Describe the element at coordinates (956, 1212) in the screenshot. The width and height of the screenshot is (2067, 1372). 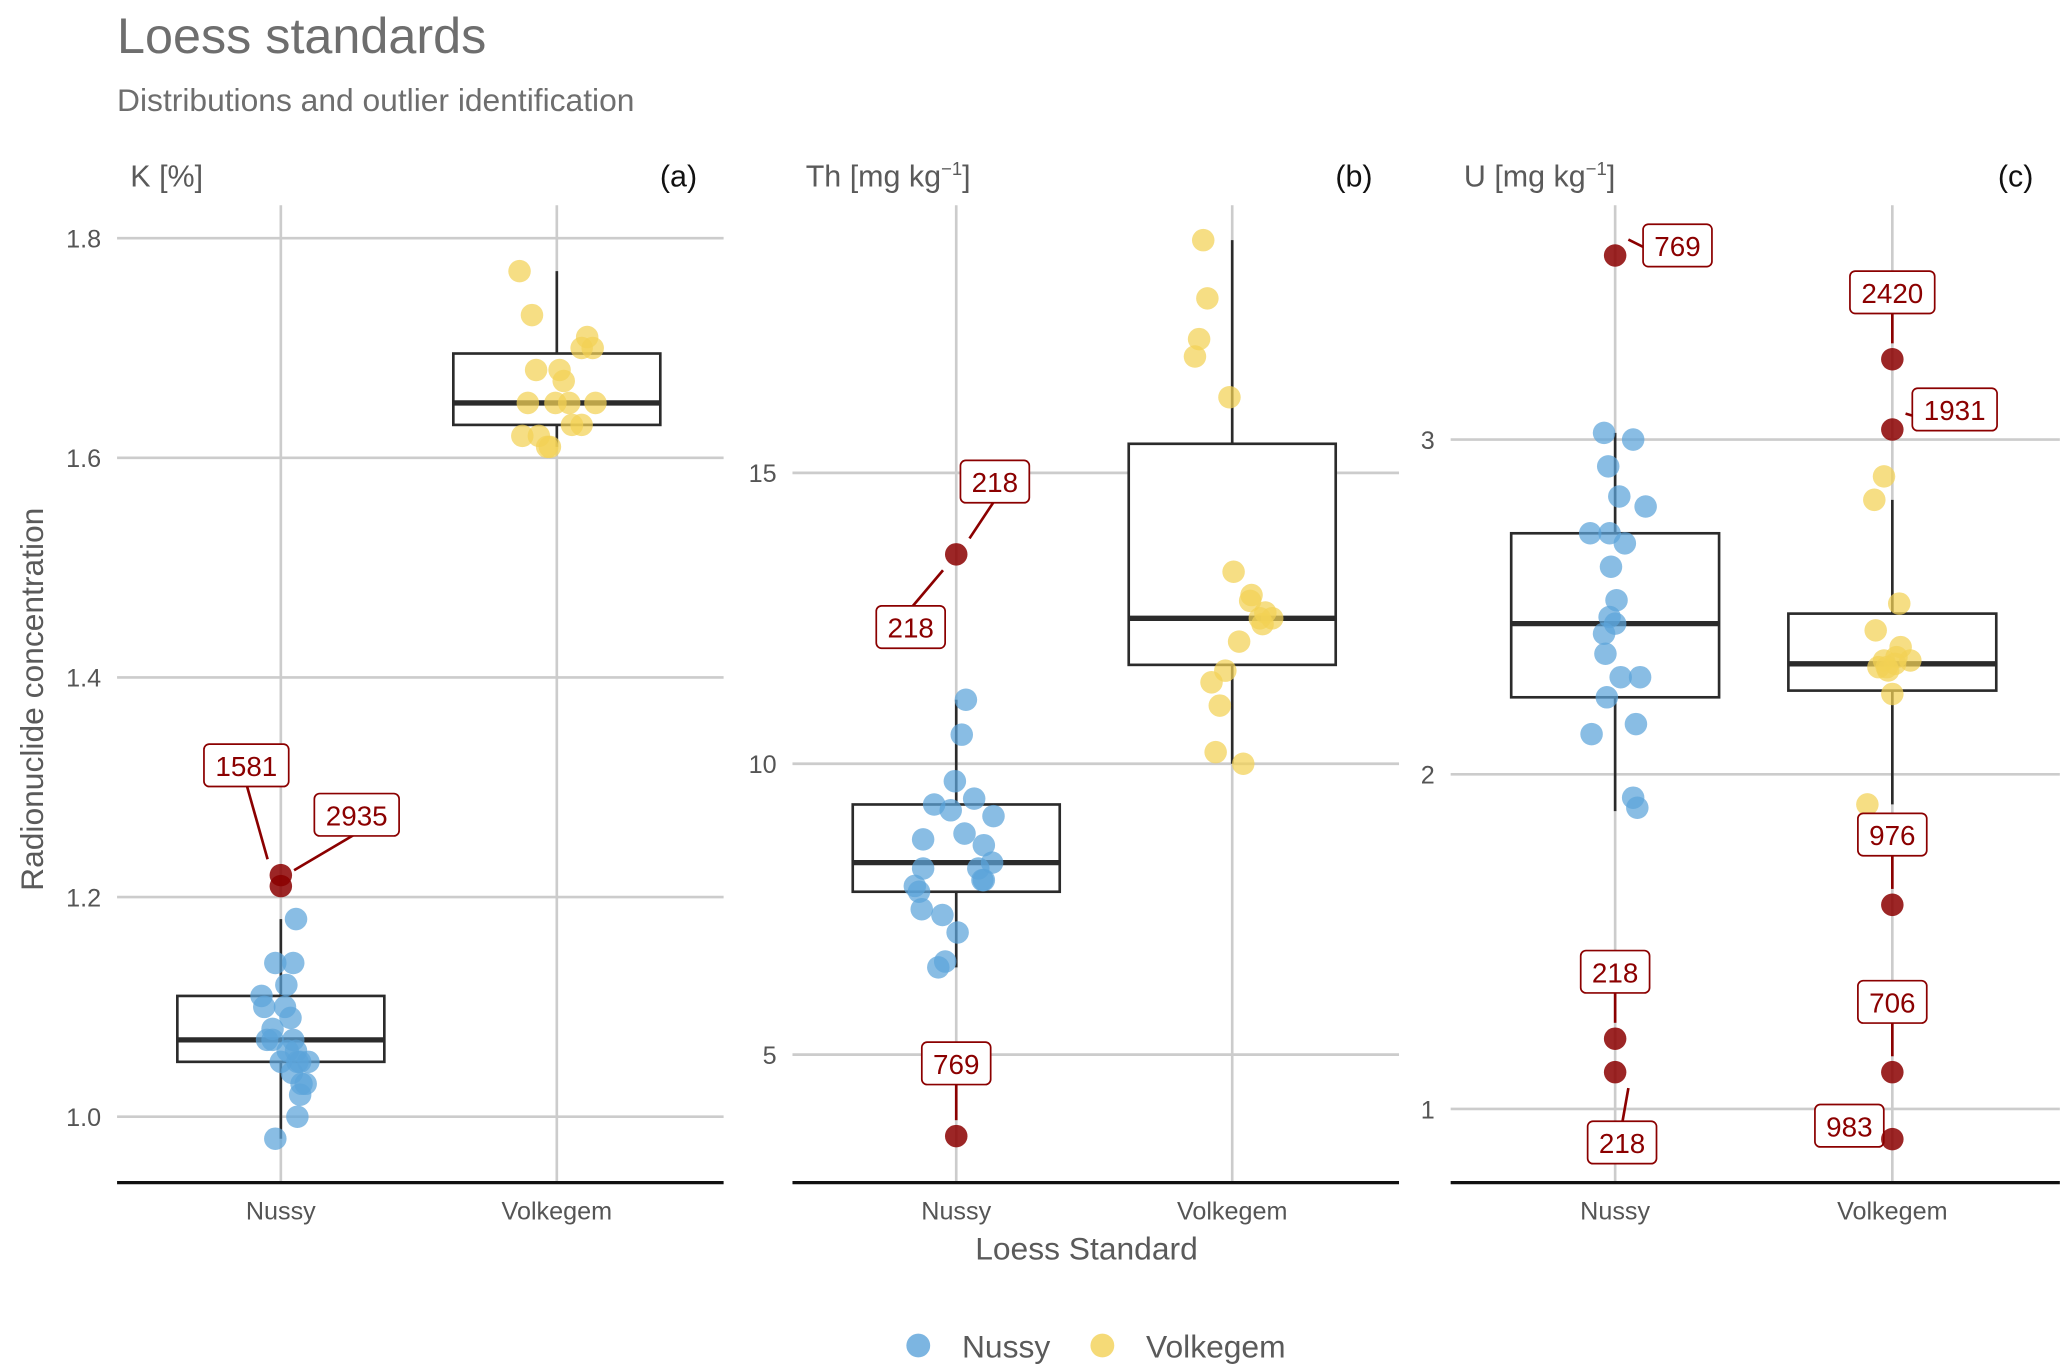
I see `x-tick-label: Nussy` at that location.